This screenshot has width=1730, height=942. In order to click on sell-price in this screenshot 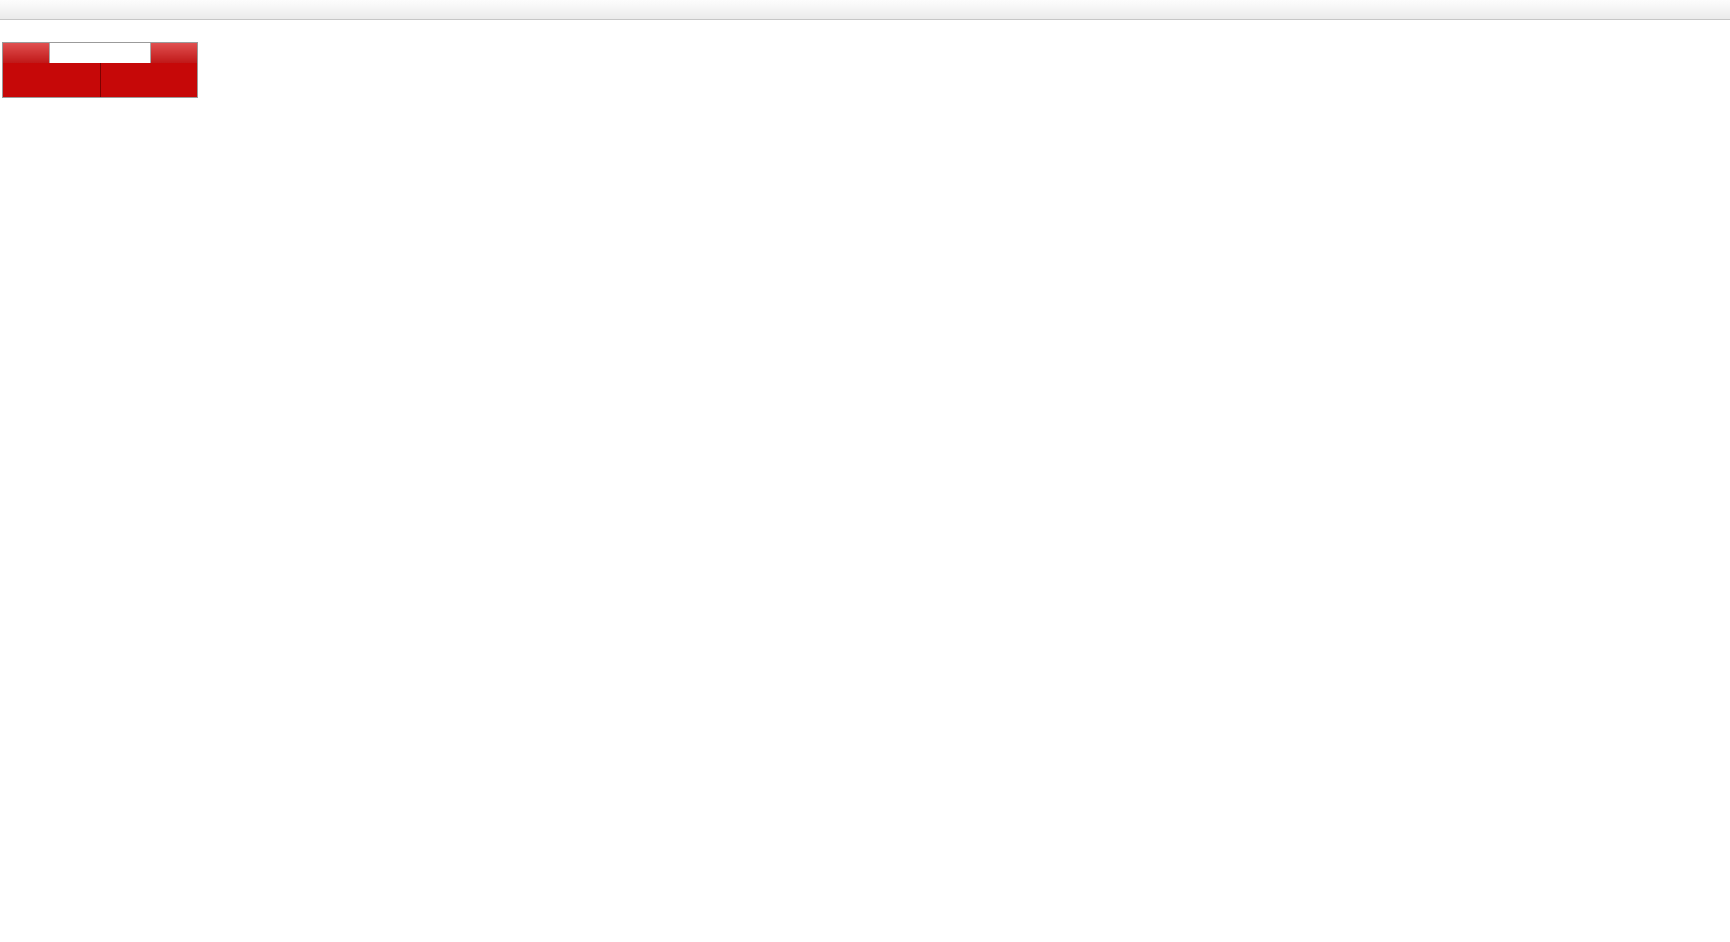, I will do `click(52, 80)`.